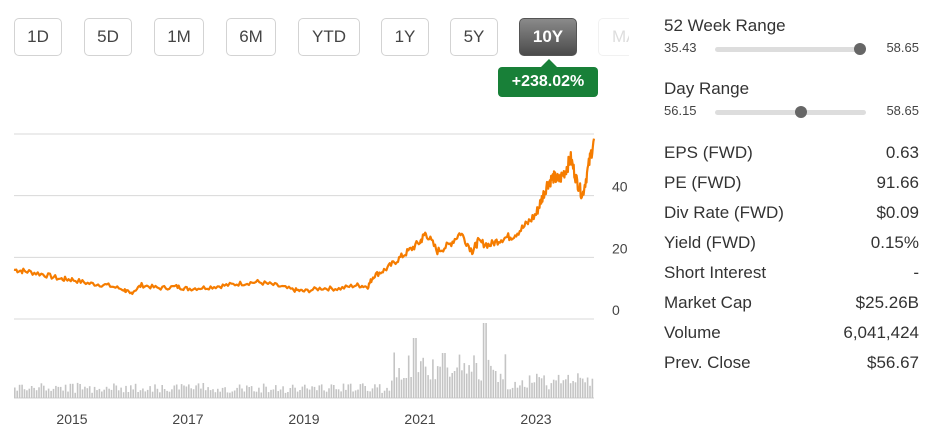  Describe the element at coordinates (790, 112) in the screenshot. I see `day-track` at that location.